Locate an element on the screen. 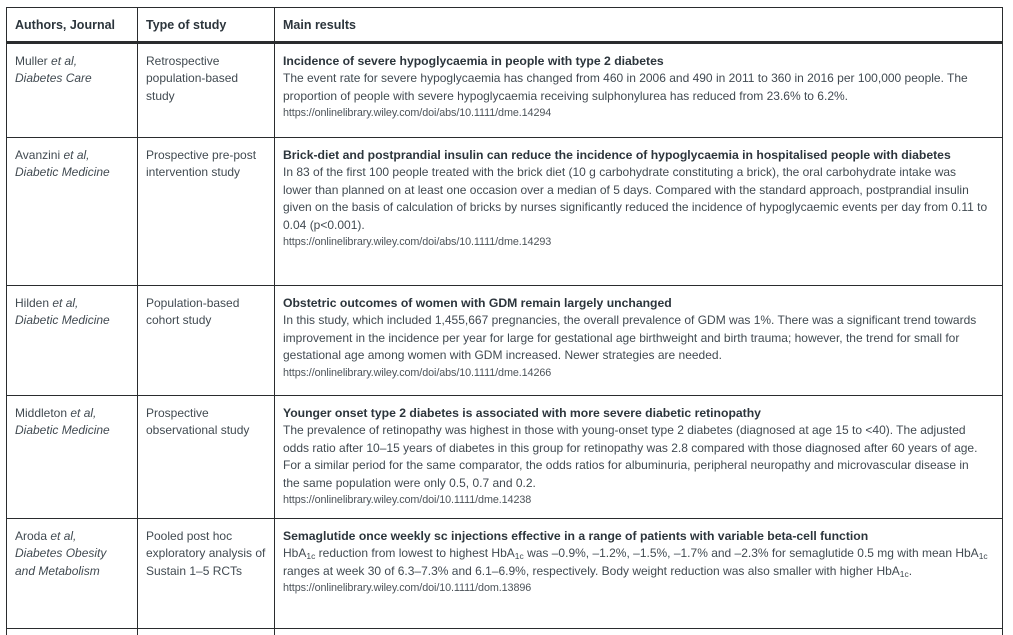 This screenshot has height=635, width=1013. author-line: Middleton et al, is located at coordinates (72, 413).